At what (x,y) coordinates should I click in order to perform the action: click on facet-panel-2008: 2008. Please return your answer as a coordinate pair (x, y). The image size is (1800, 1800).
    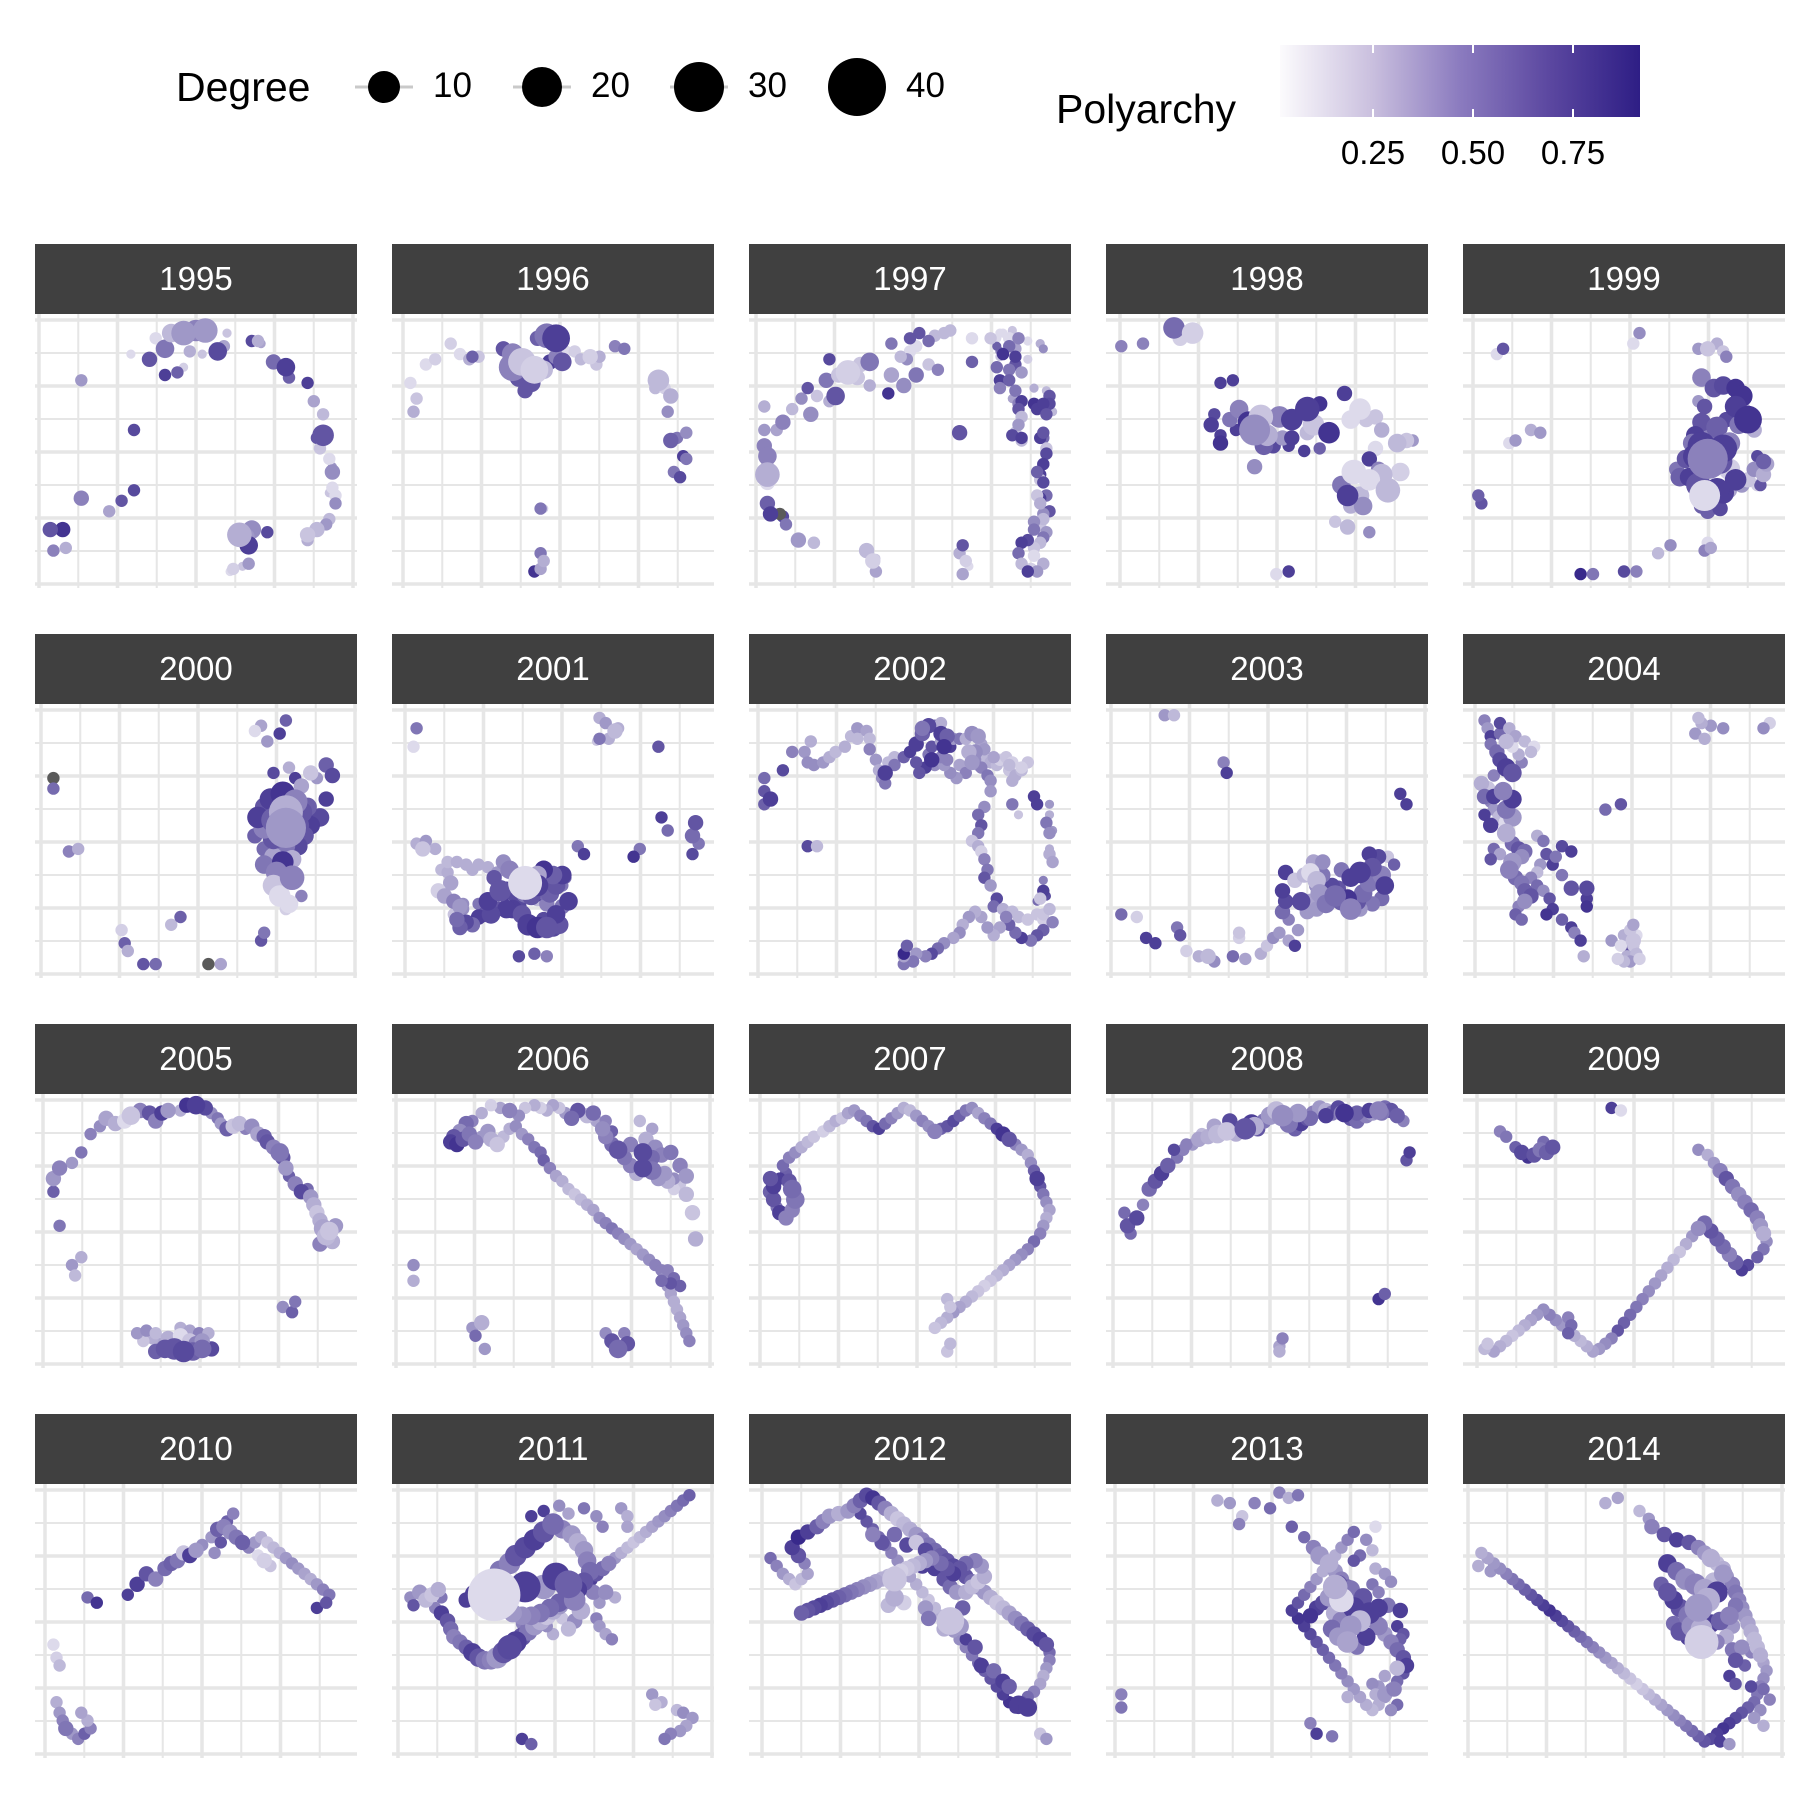
    Looking at the image, I should click on (1267, 1196).